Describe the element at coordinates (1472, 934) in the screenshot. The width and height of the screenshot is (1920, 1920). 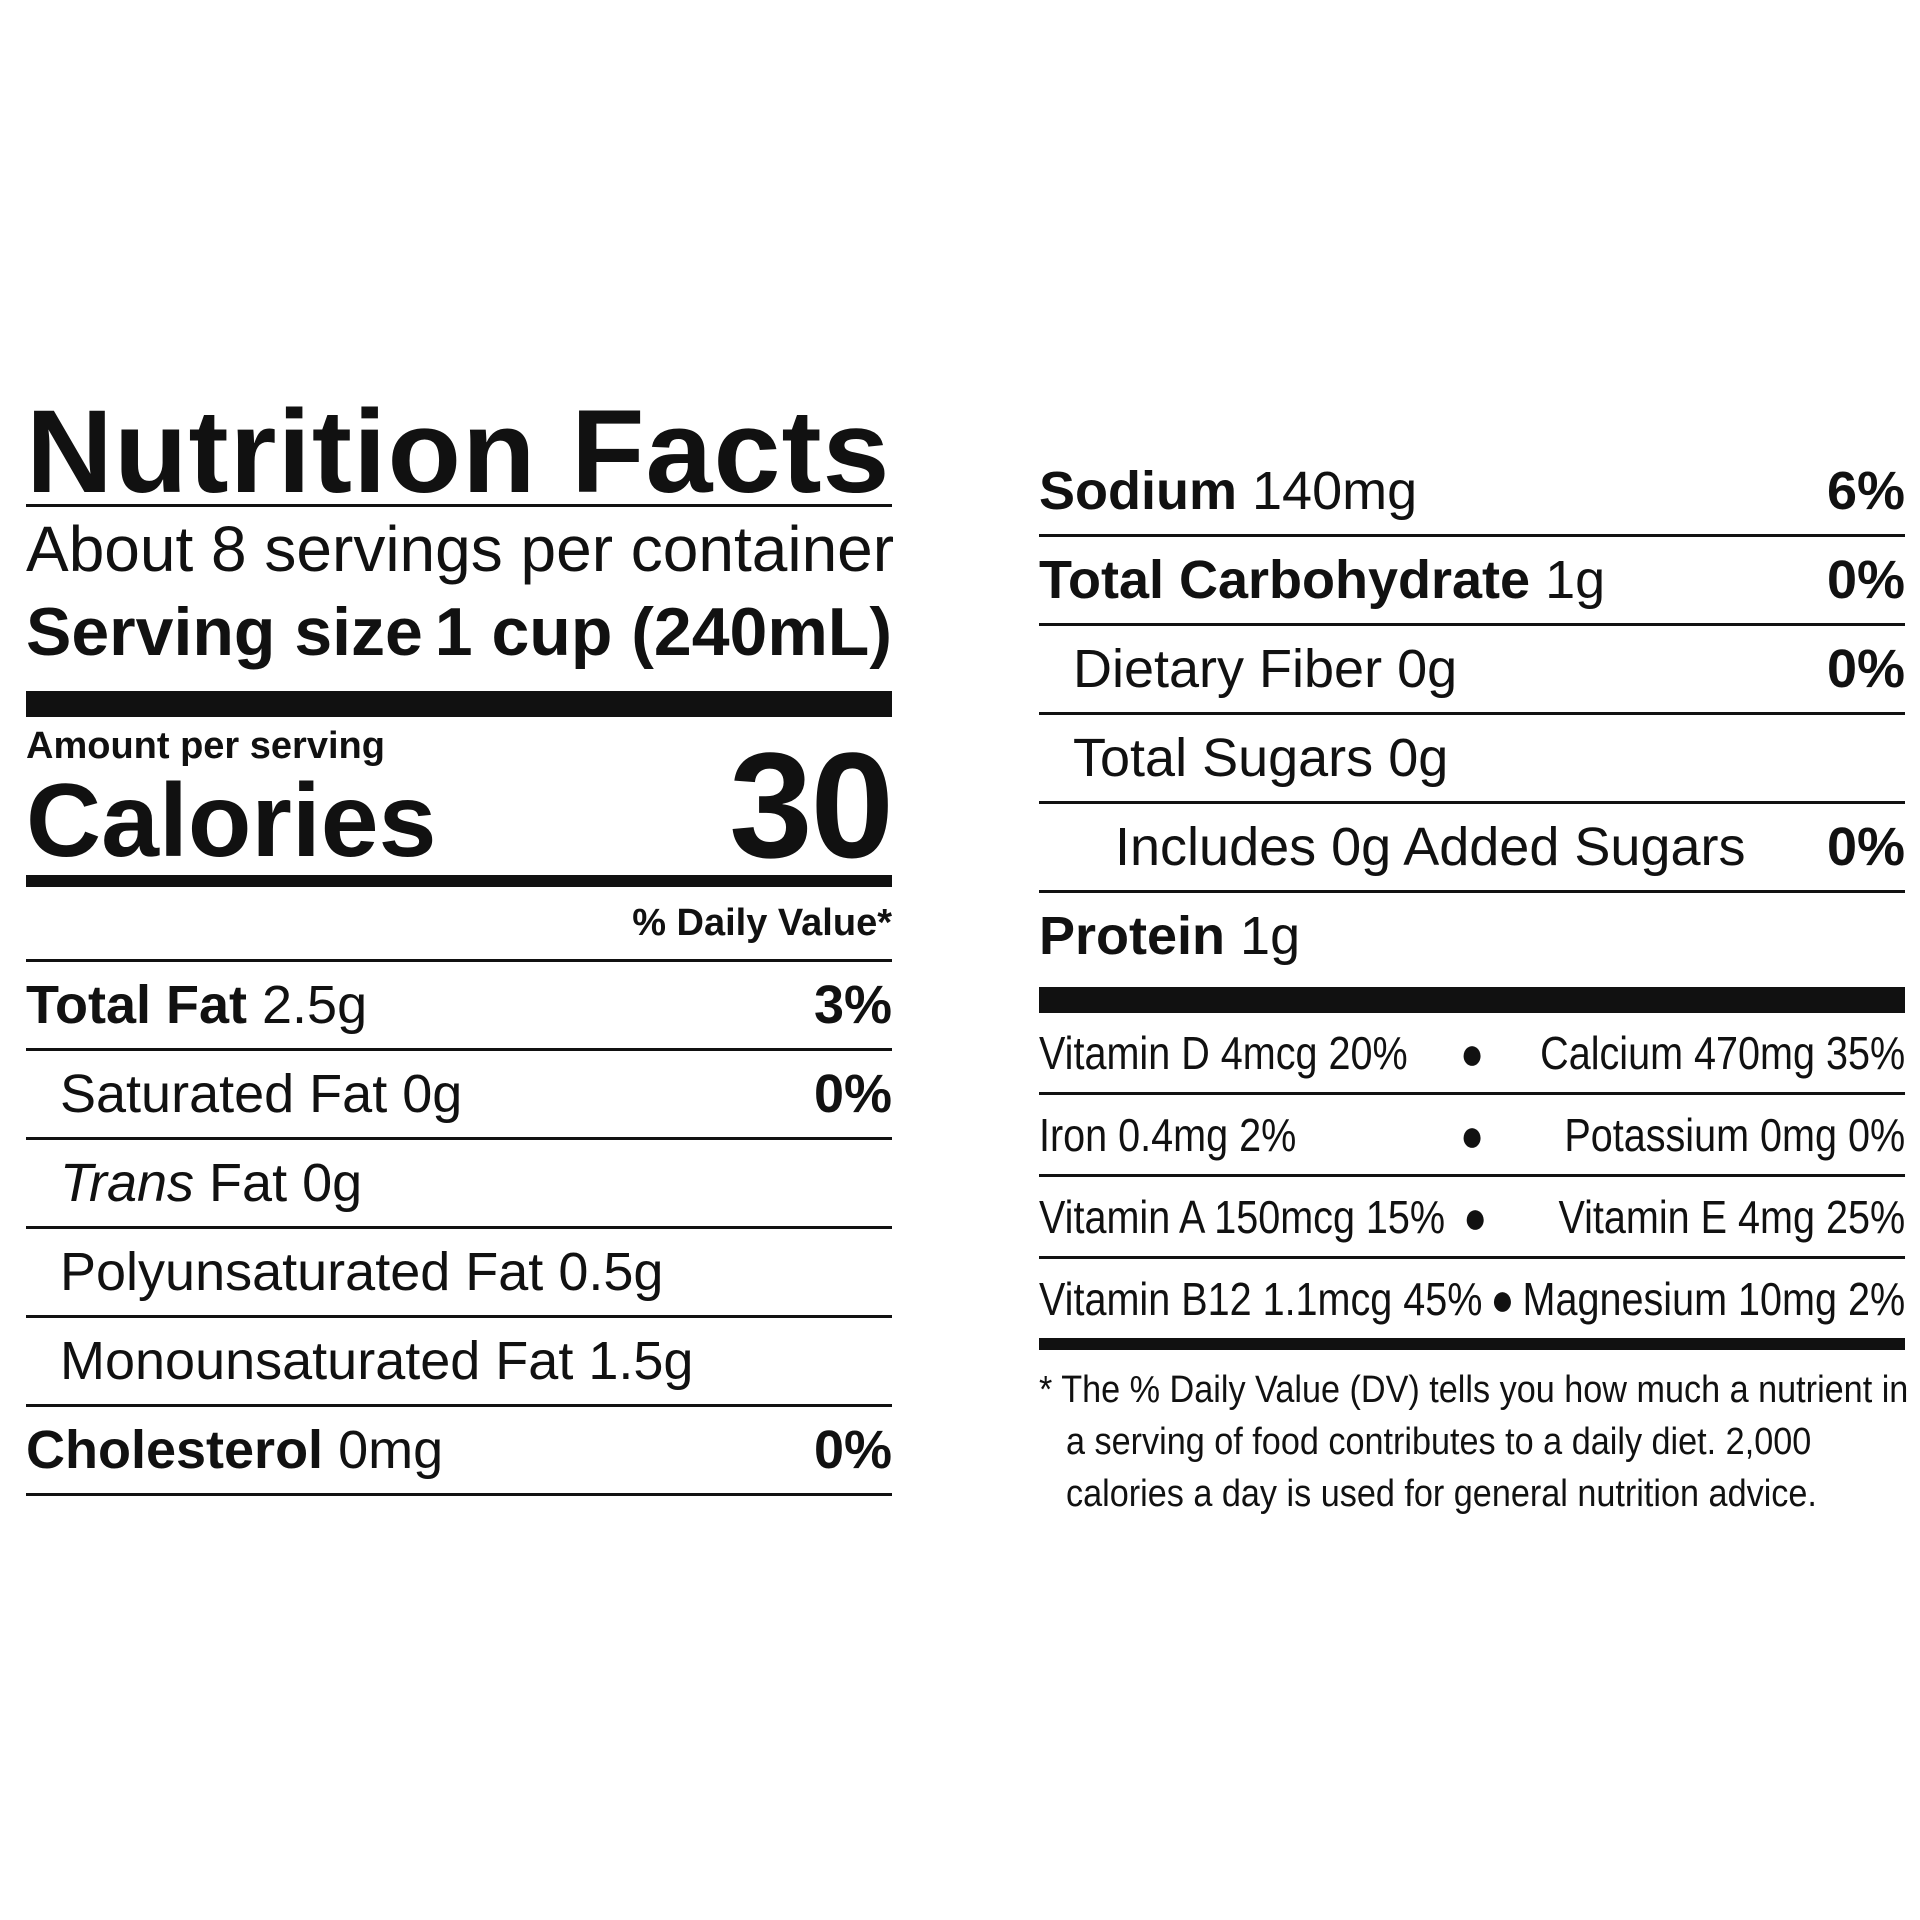
I see `nutrient-row-protein: Protein 1g` at that location.